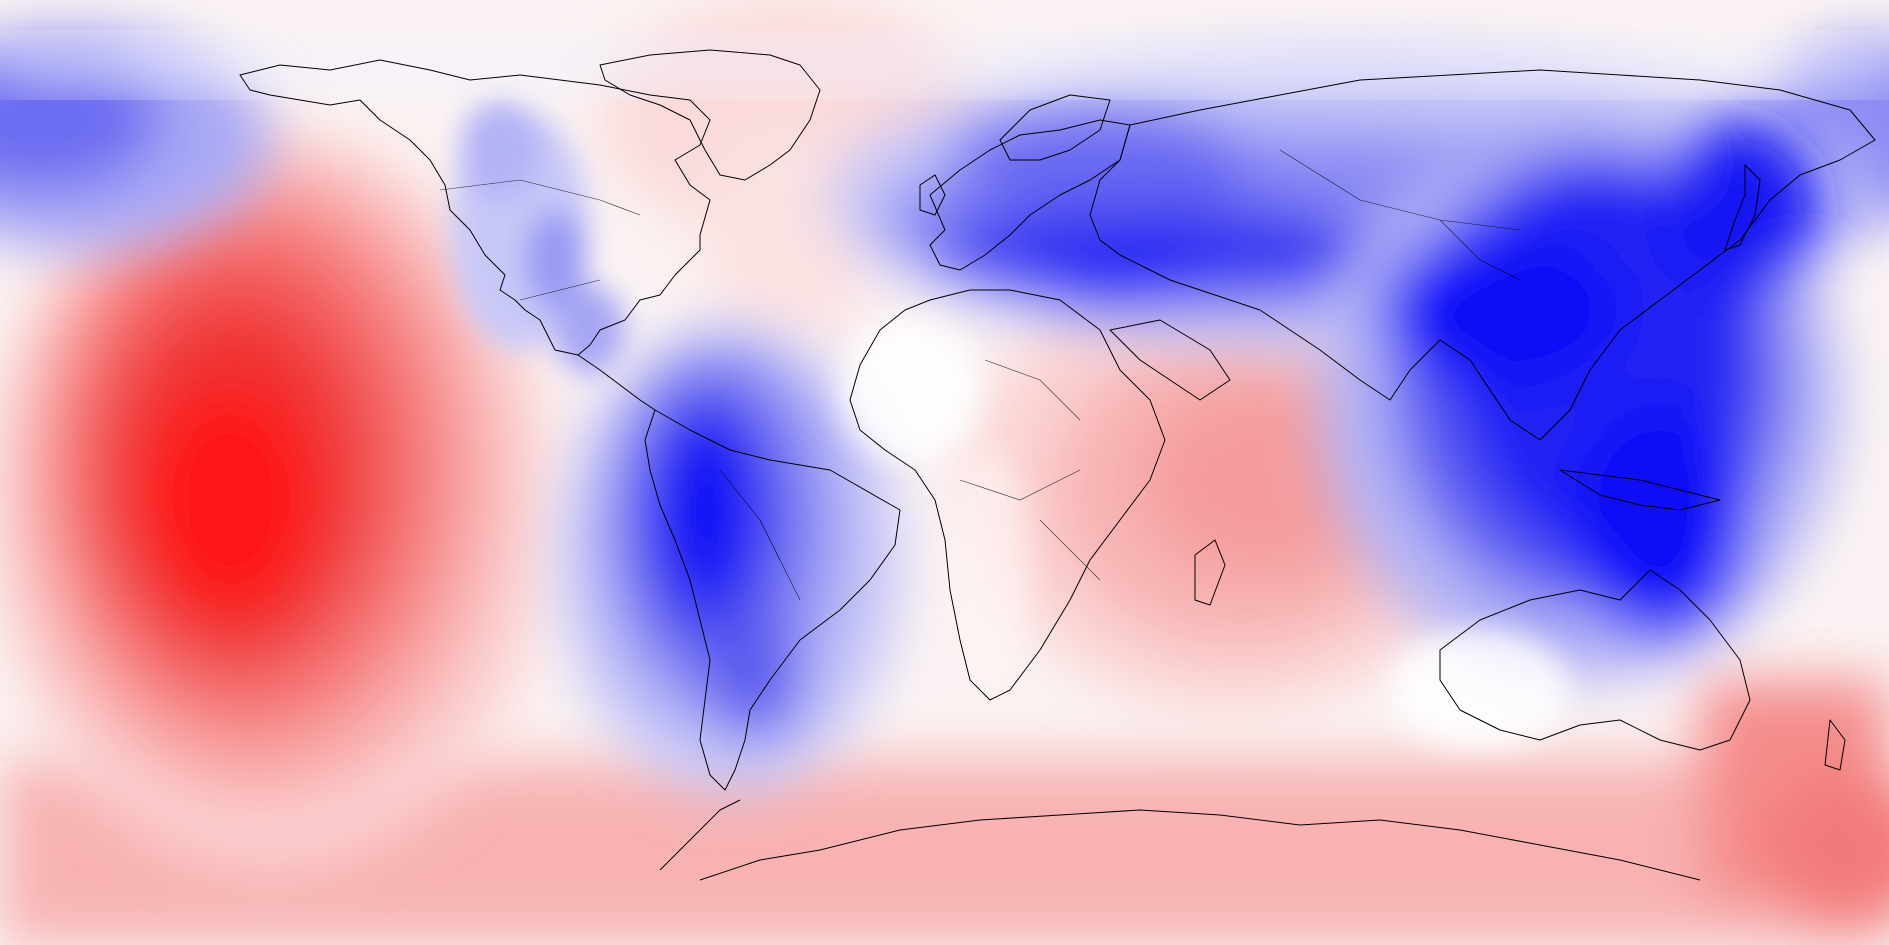  Describe the element at coordinates (616, 382) in the screenshot. I see `coast-central-america` at that location.